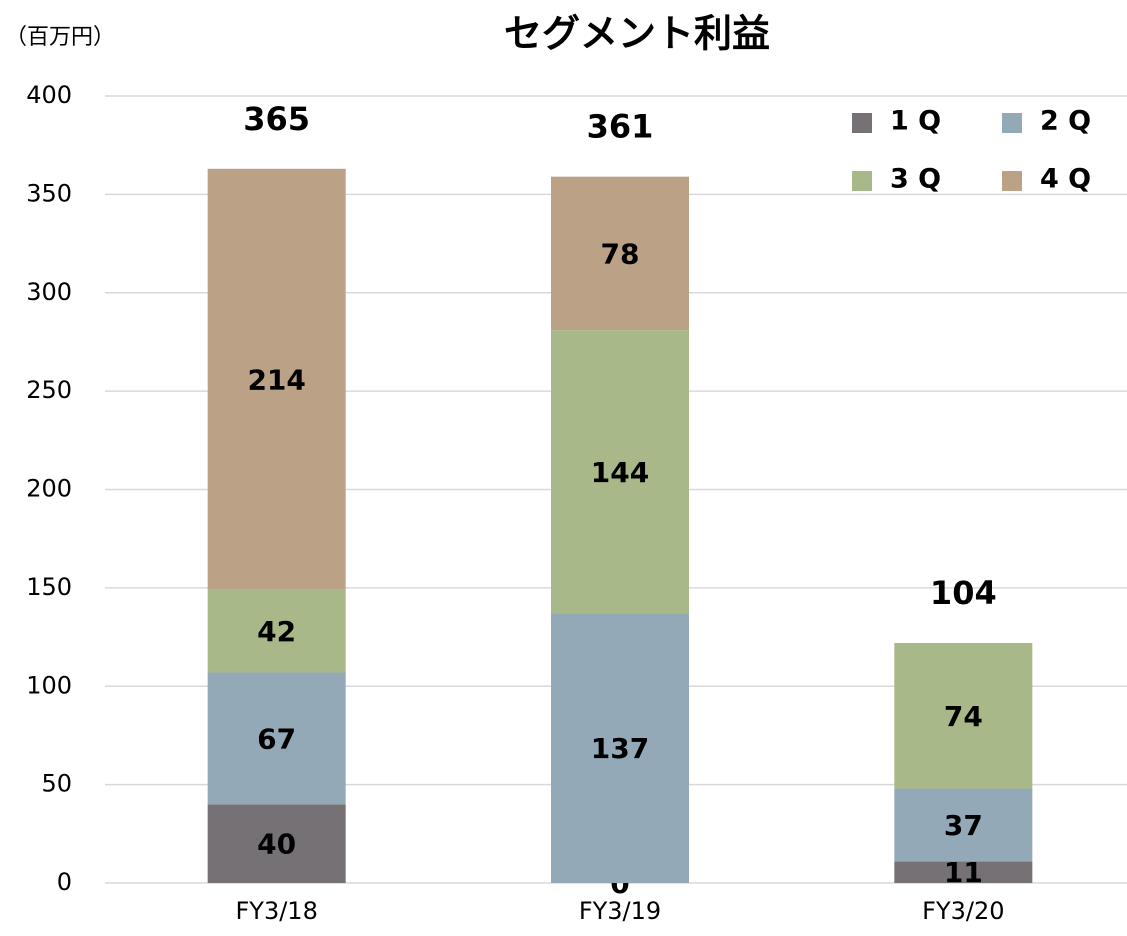 The image size is (1127, 936). What do you see at coordinates (49, 489) in the screenshot?
I see `y-tick-label: 200` at bounding box center [49, 489].